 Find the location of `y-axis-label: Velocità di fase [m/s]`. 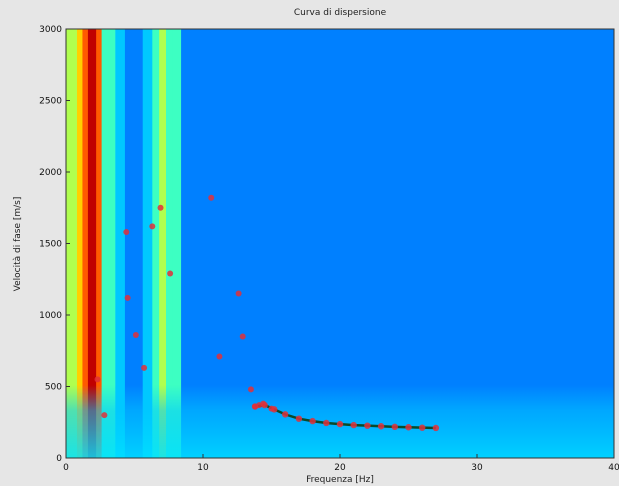

y-axis-label: Velocità di fase [m/s] is located at coordinates (18, 244).